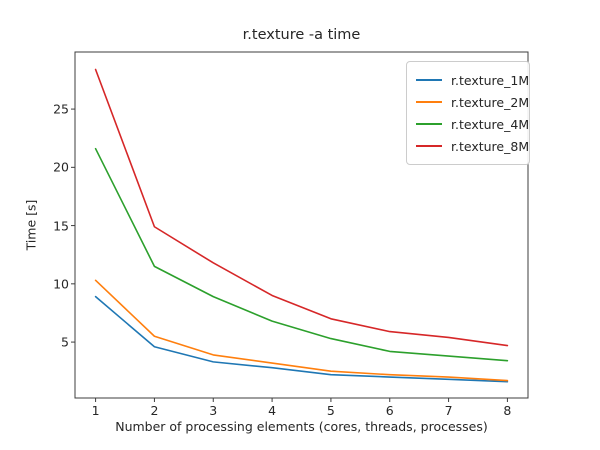 This screenshot has height=450, width=600. Describe the element at coordinates (507, 410) in the screenshot. I see `x-tick-label: 8` at that location.